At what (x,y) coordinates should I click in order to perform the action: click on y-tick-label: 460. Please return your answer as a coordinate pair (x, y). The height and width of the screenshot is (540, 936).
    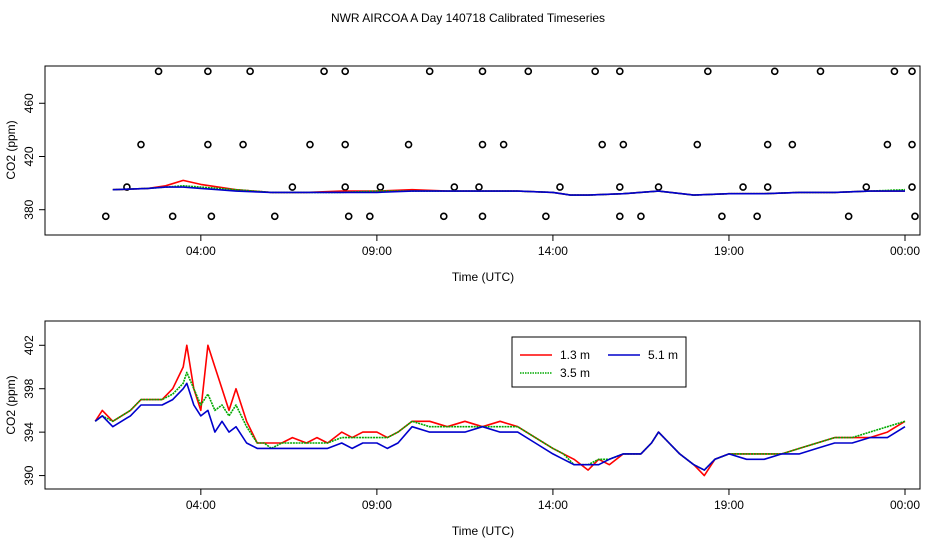
    Looking at the image, I should click on (29, 103).